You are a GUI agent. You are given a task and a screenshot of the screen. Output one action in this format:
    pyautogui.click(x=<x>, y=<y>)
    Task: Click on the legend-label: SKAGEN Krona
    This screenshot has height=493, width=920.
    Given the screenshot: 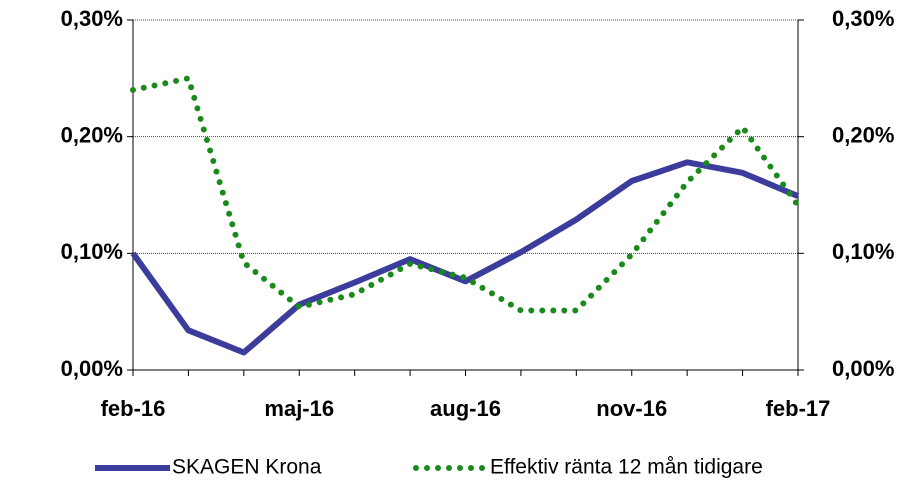 What is the action you would take?
    pyautogui.click(x=247, y=467)
    